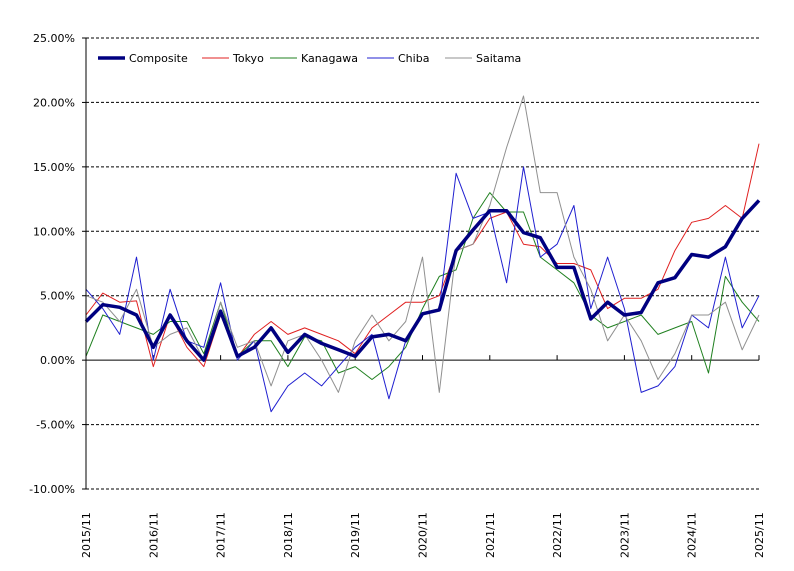 This screenshot has width=794, height=571. Describe the element at coordinates (57, 296) in the screenshot. I see `y-tick-label: 5.00%` at that location.